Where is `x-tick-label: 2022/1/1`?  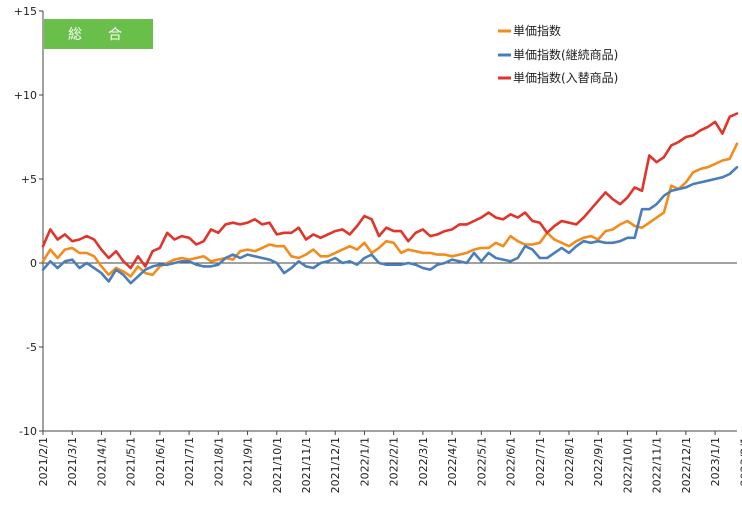 x-tick-label: 2022/1/1 is located at coordinates (364, 461).